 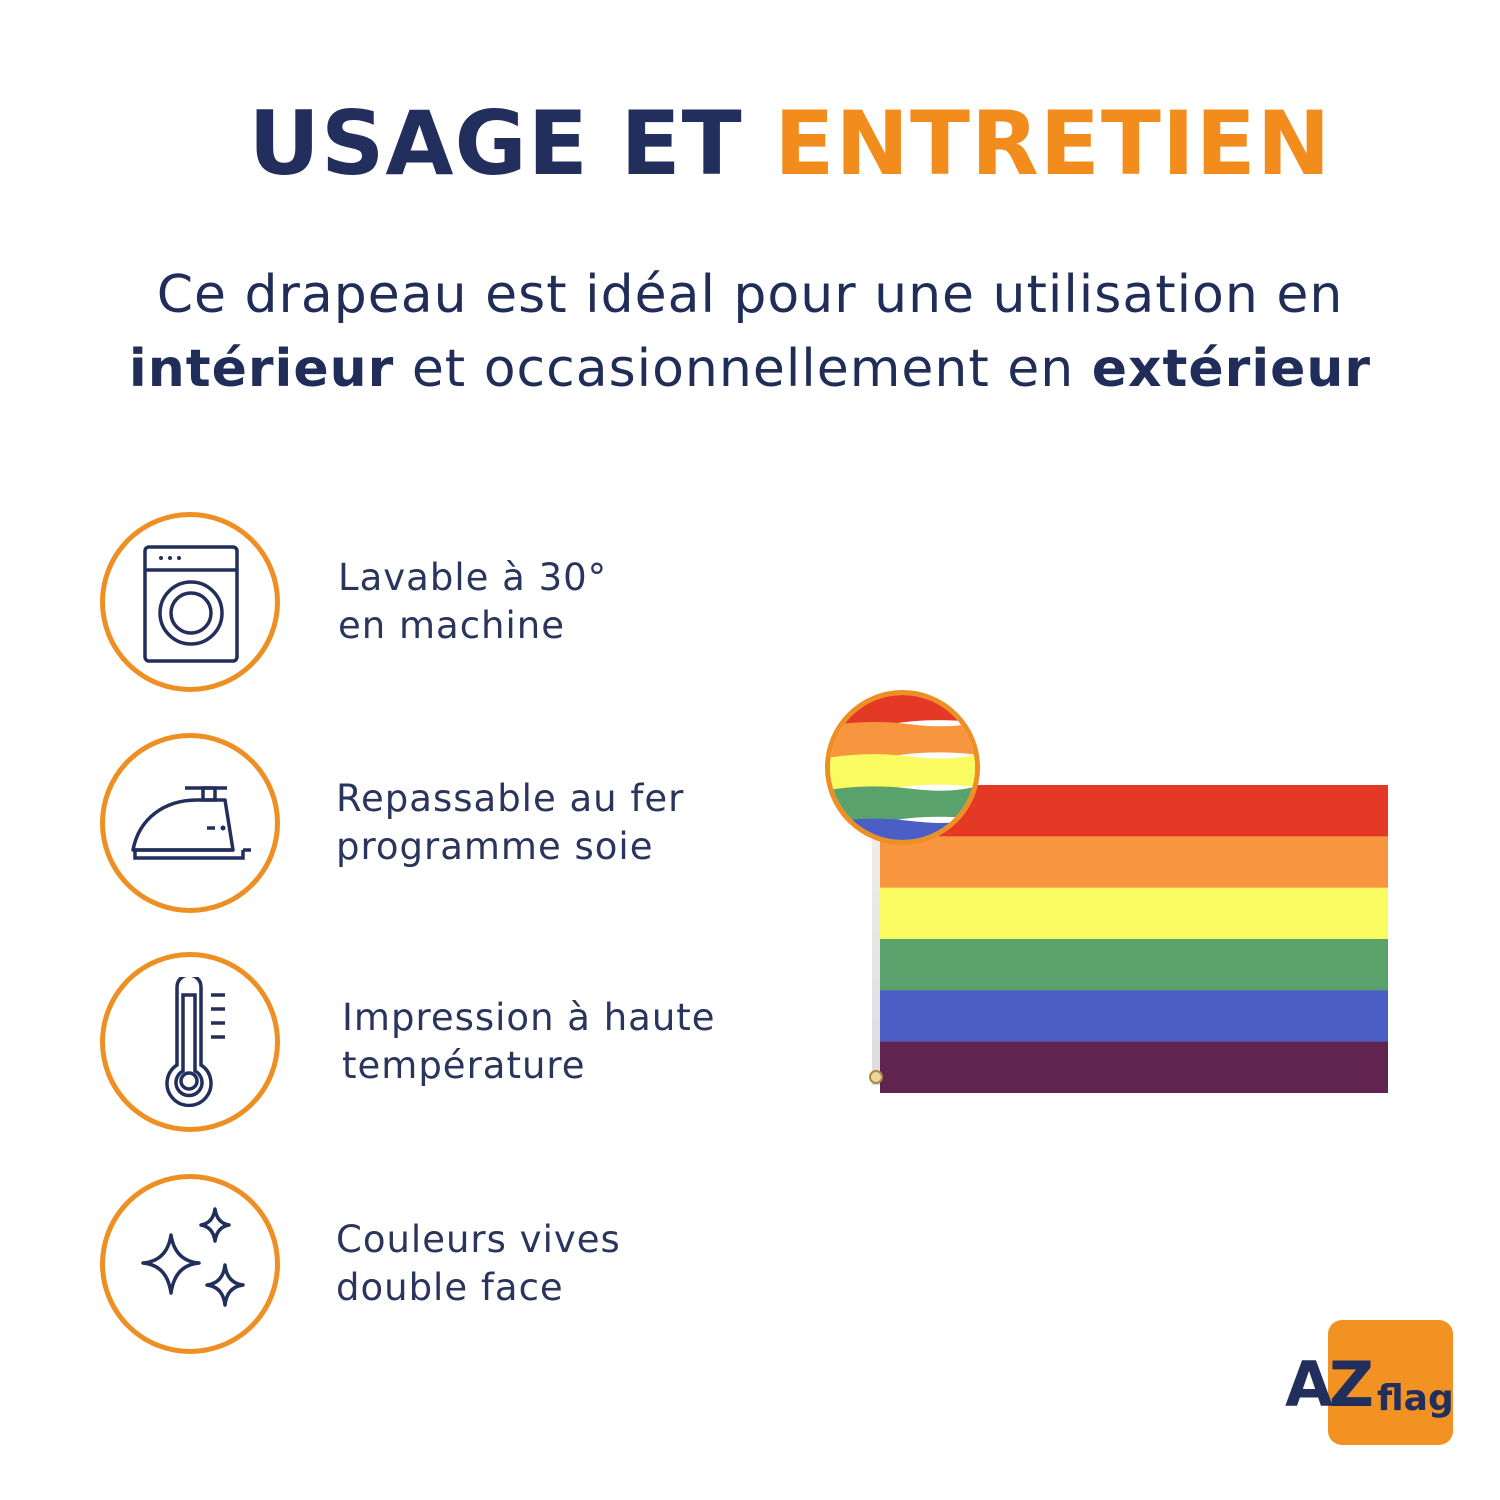 What do you see at coordinates (743, 369) in the screenshot?
I see `intro-middle: et occasionnellement en` at bounding box center [743, 369].